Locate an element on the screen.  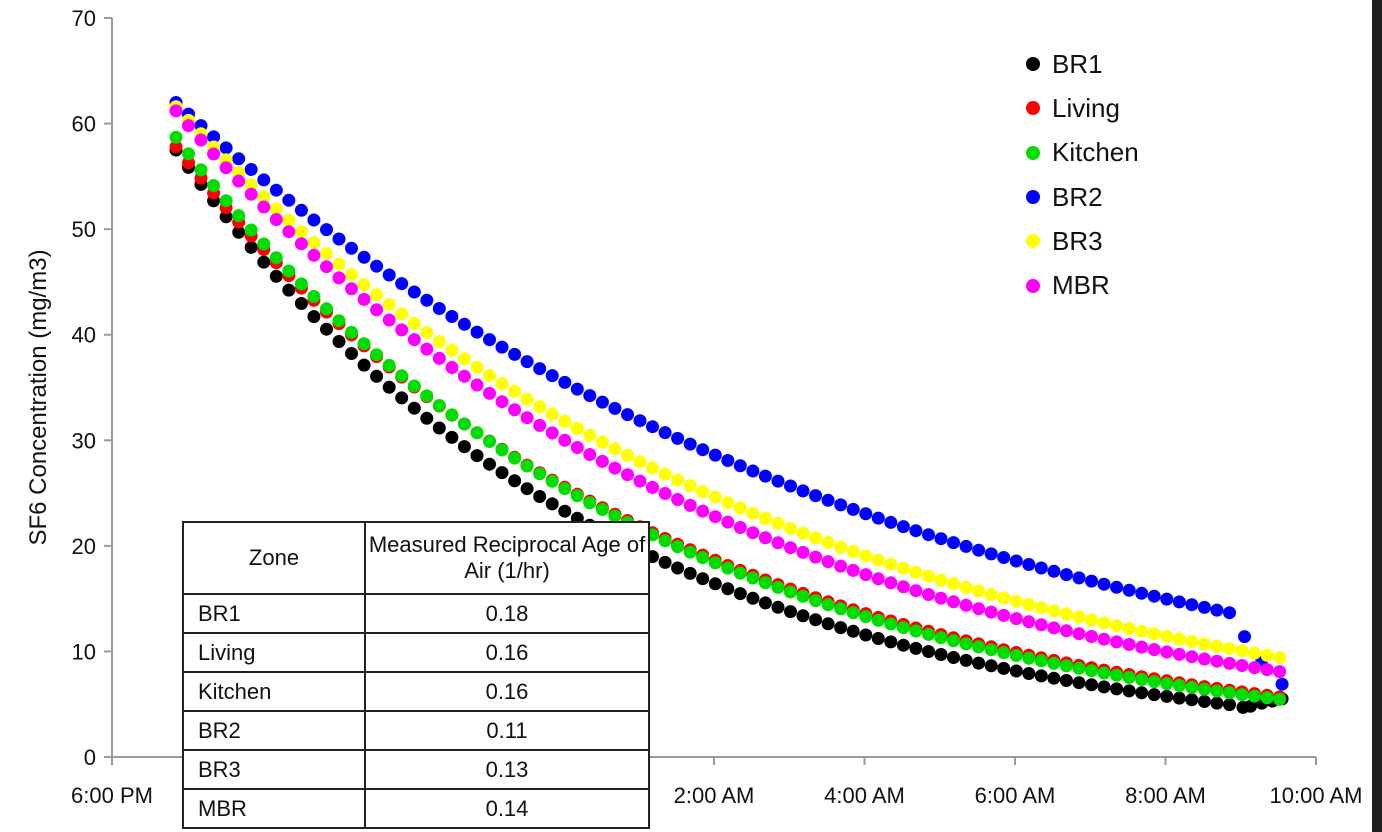
table-cell-zone: BR1 is located at coordinates (274, 613).